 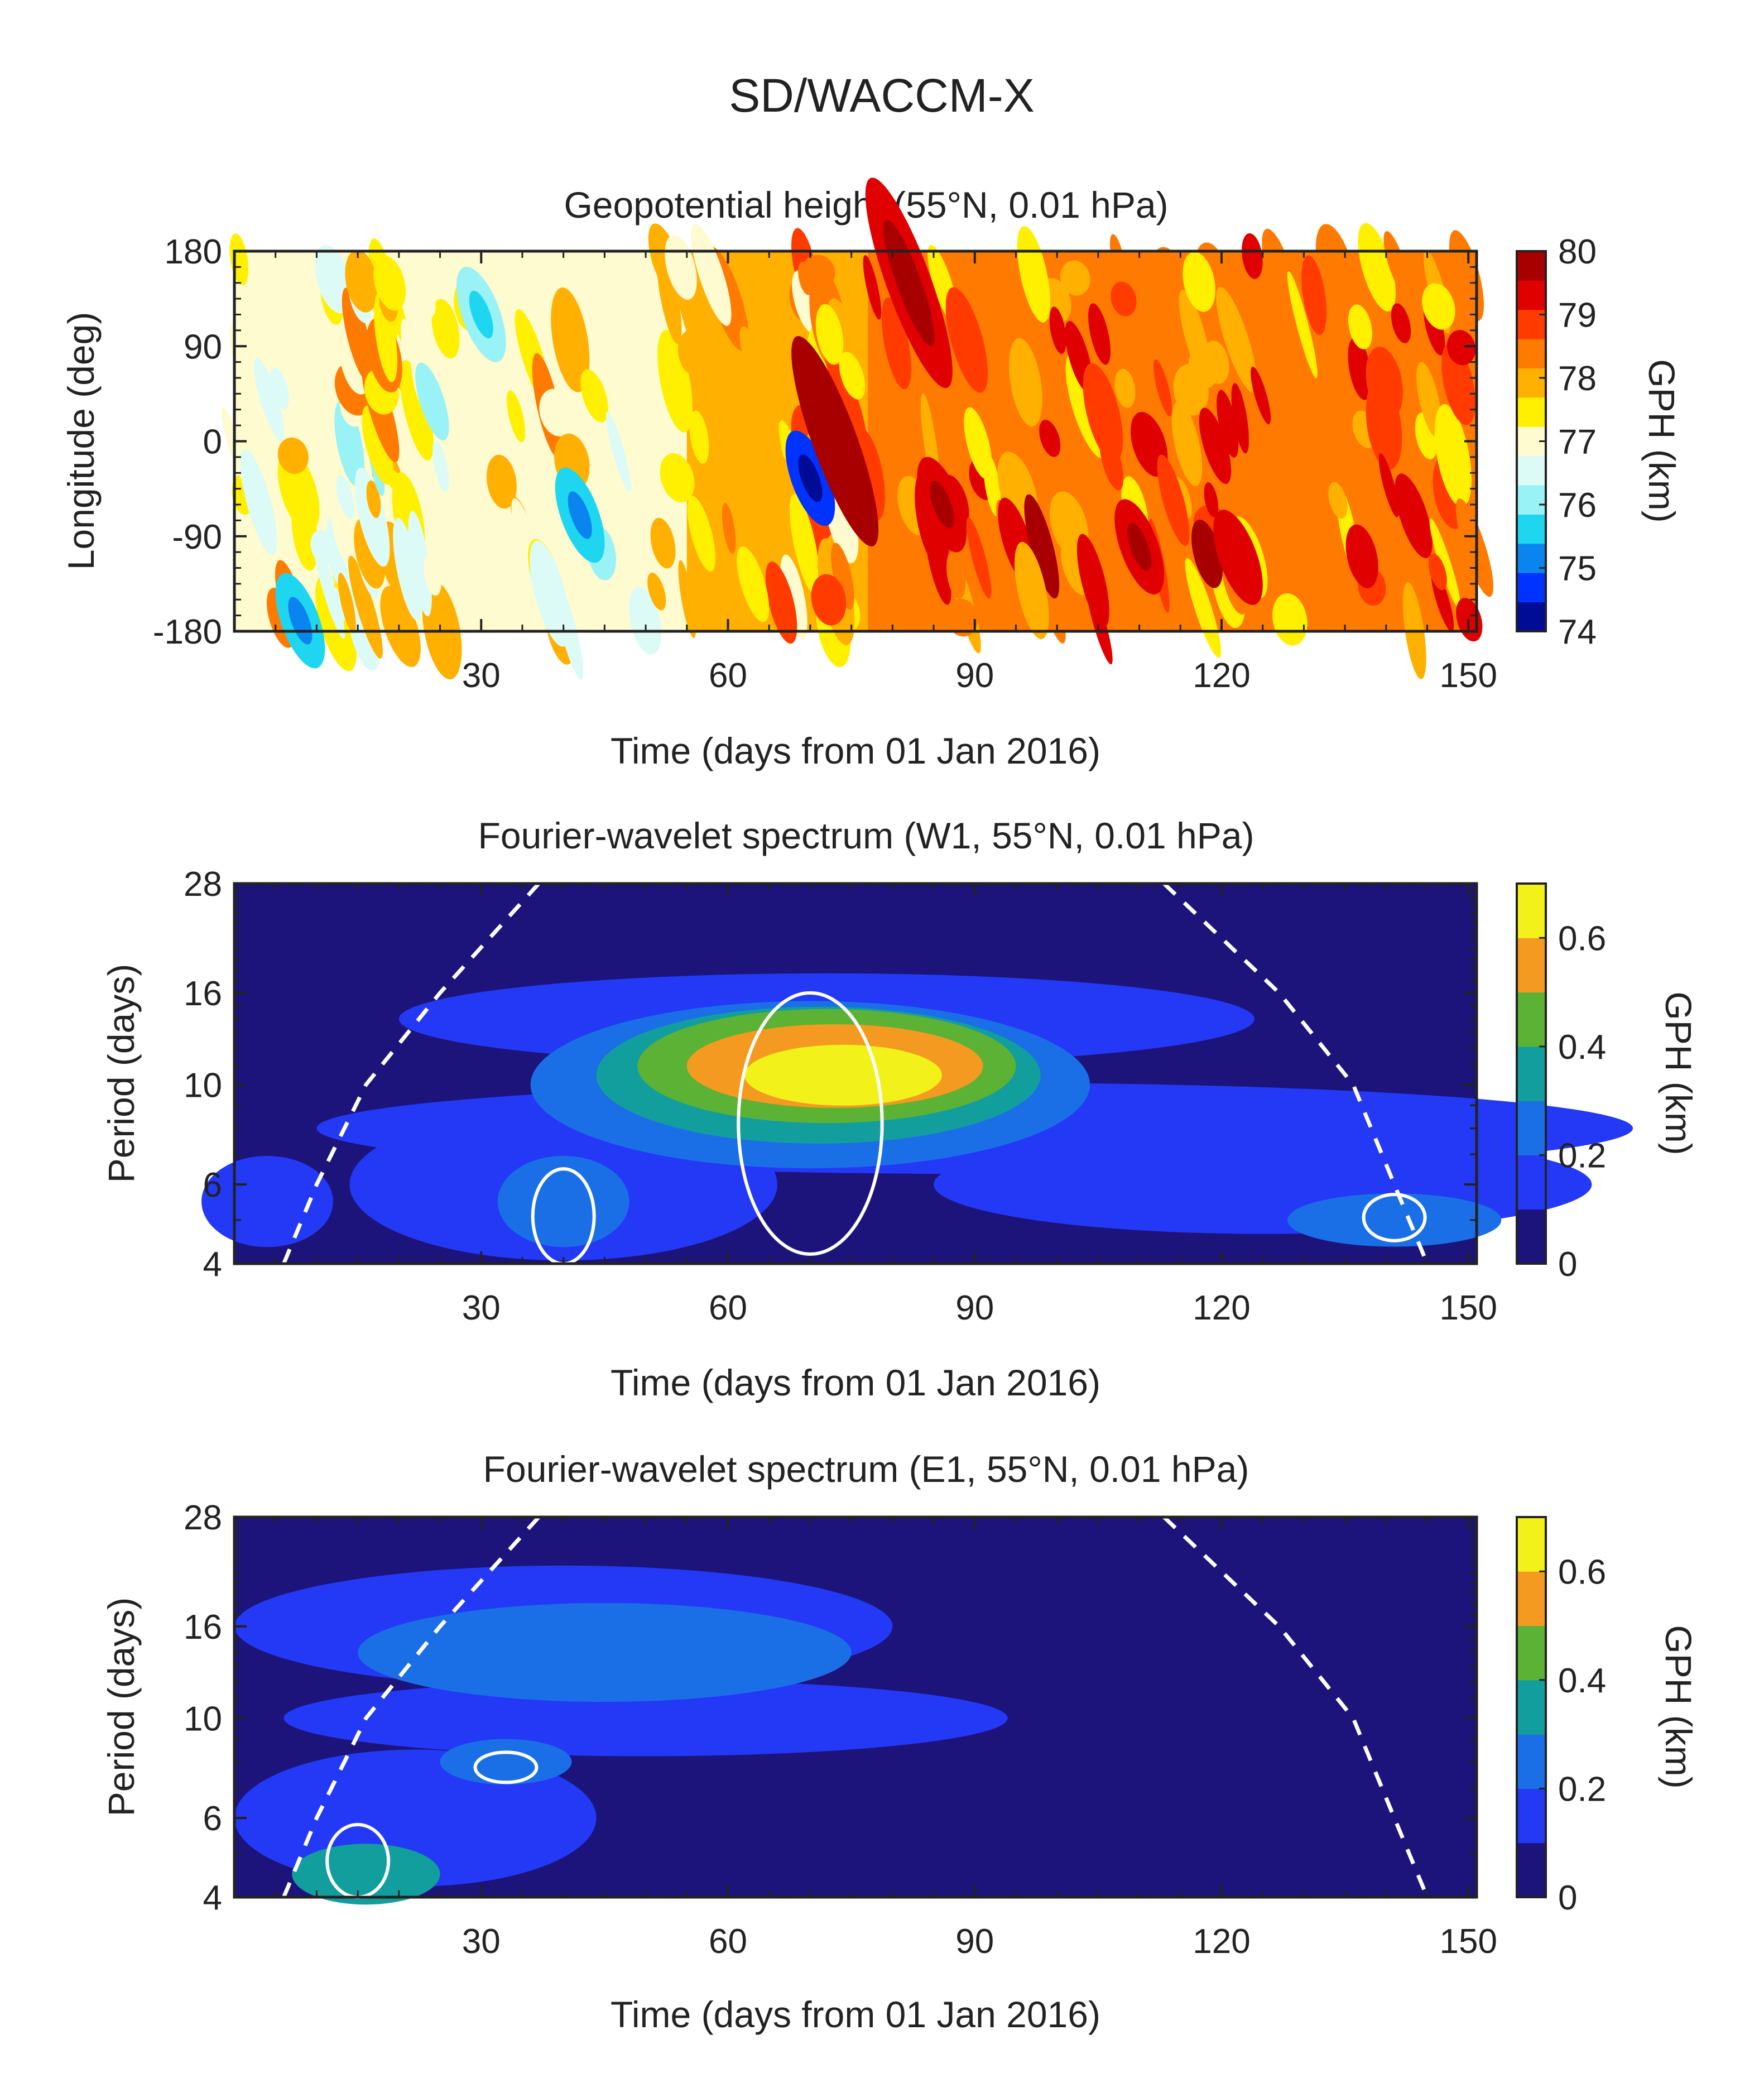 I want to click on gph-colorbar-tick-label: 80, so click(x=1577, y=252).